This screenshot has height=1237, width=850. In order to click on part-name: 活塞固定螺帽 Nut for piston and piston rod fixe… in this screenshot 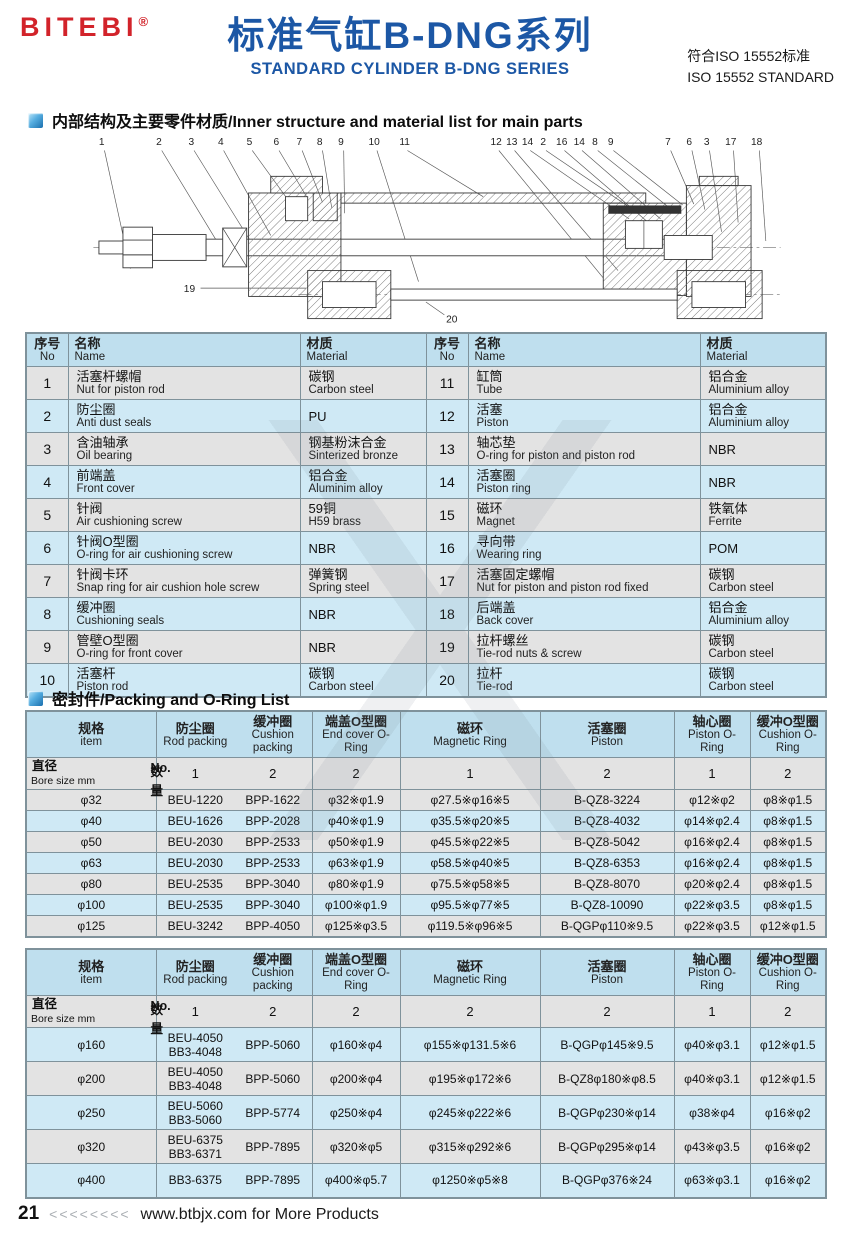, I will do `click(584, 581)`.